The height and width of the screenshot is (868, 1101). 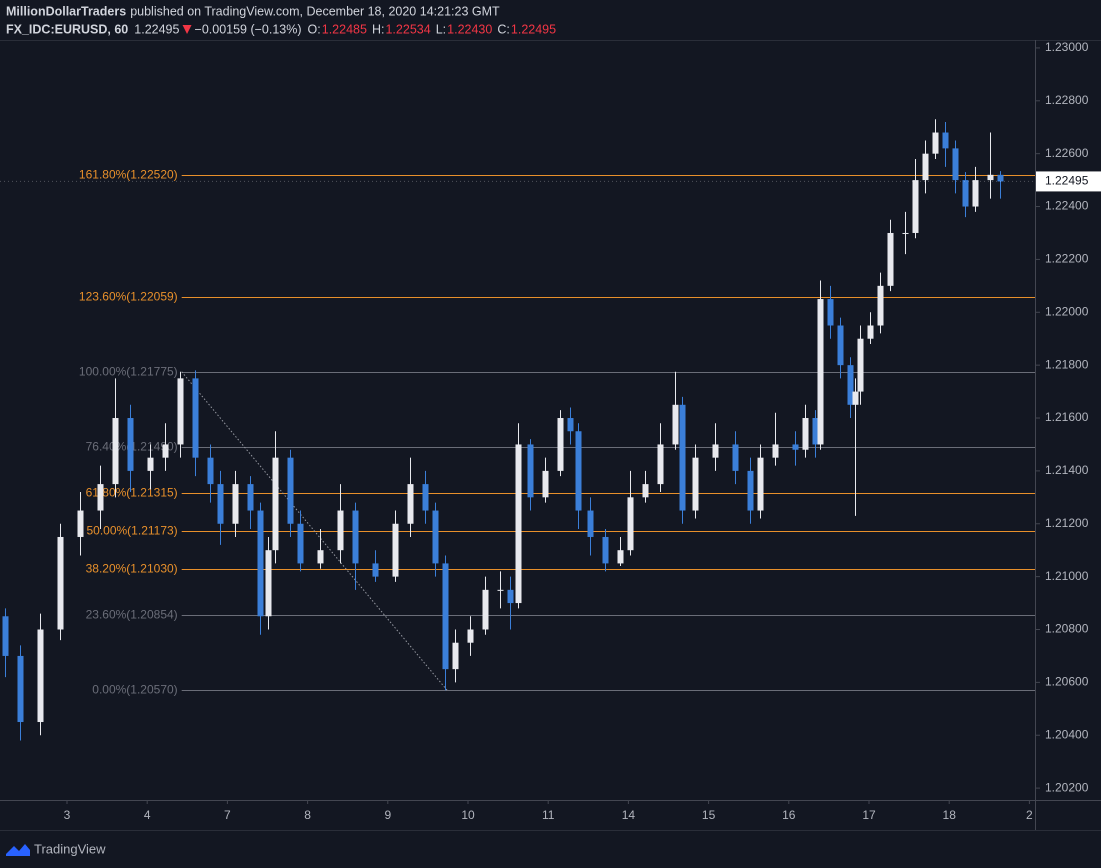 What do you see at coordinates (128, 372) in the screenshot?
I see `fib-label: 100.00%(1.21775)` at bounding box center [128, 372].